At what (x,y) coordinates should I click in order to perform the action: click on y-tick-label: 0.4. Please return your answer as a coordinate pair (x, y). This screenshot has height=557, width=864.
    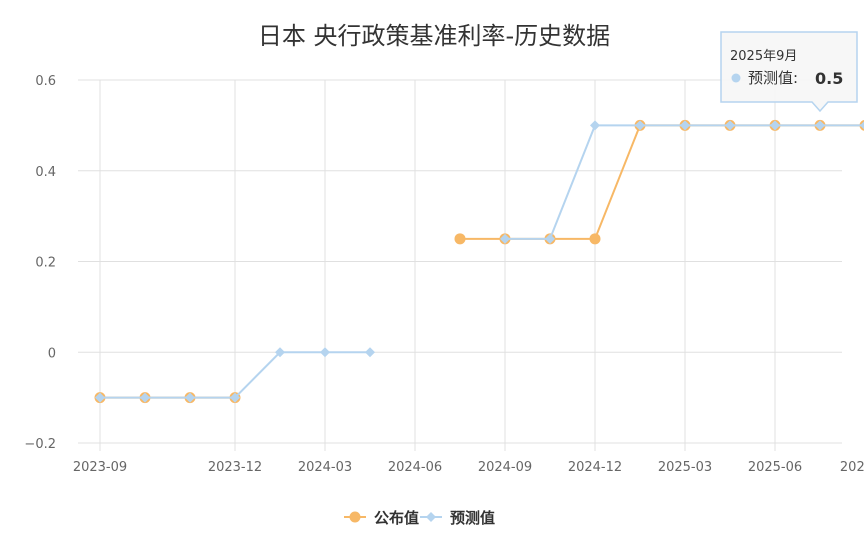
    Looking at the image, I should click on (45, 172).